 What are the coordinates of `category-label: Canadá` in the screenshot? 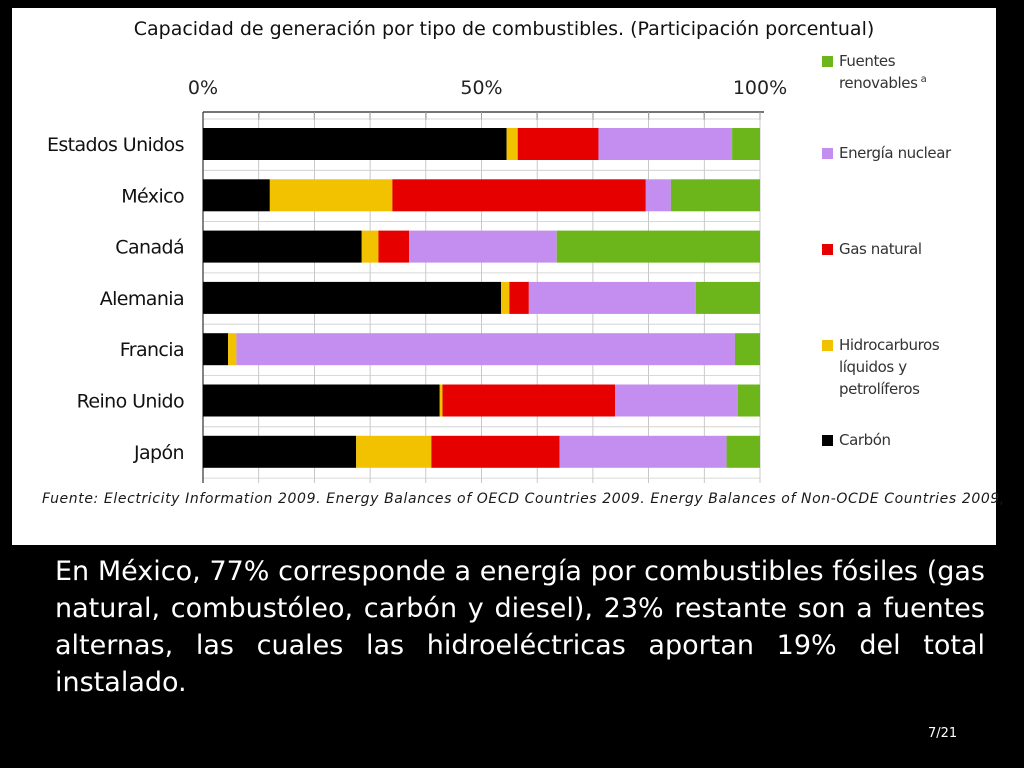 It's located at (149, 248).